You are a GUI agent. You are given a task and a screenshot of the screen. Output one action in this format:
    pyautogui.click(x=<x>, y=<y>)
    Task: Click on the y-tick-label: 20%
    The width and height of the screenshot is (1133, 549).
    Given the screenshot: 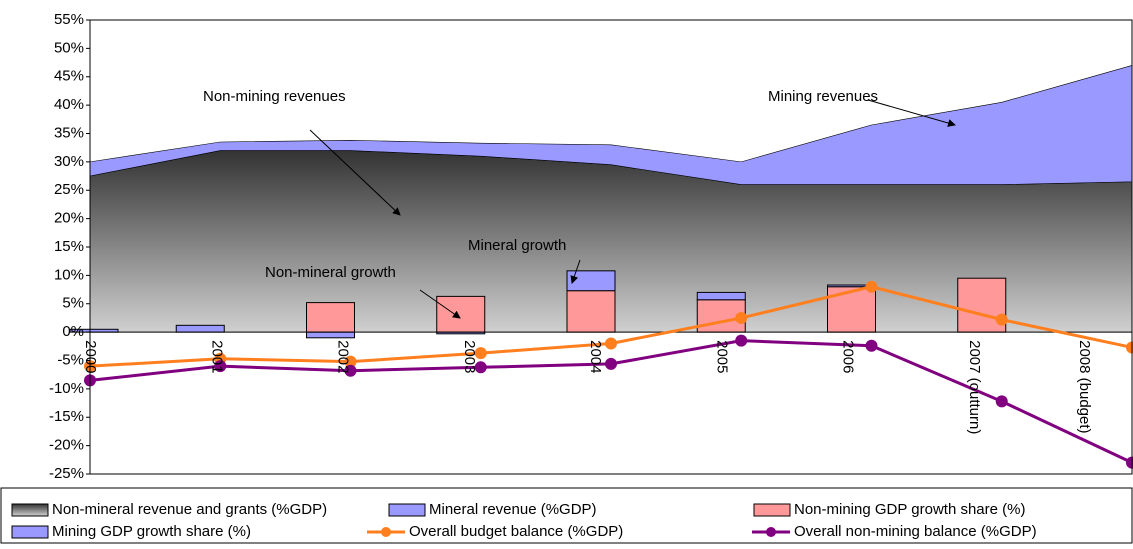 What is the action you would take?
    pyautogui.click(x=69, y=218)
    